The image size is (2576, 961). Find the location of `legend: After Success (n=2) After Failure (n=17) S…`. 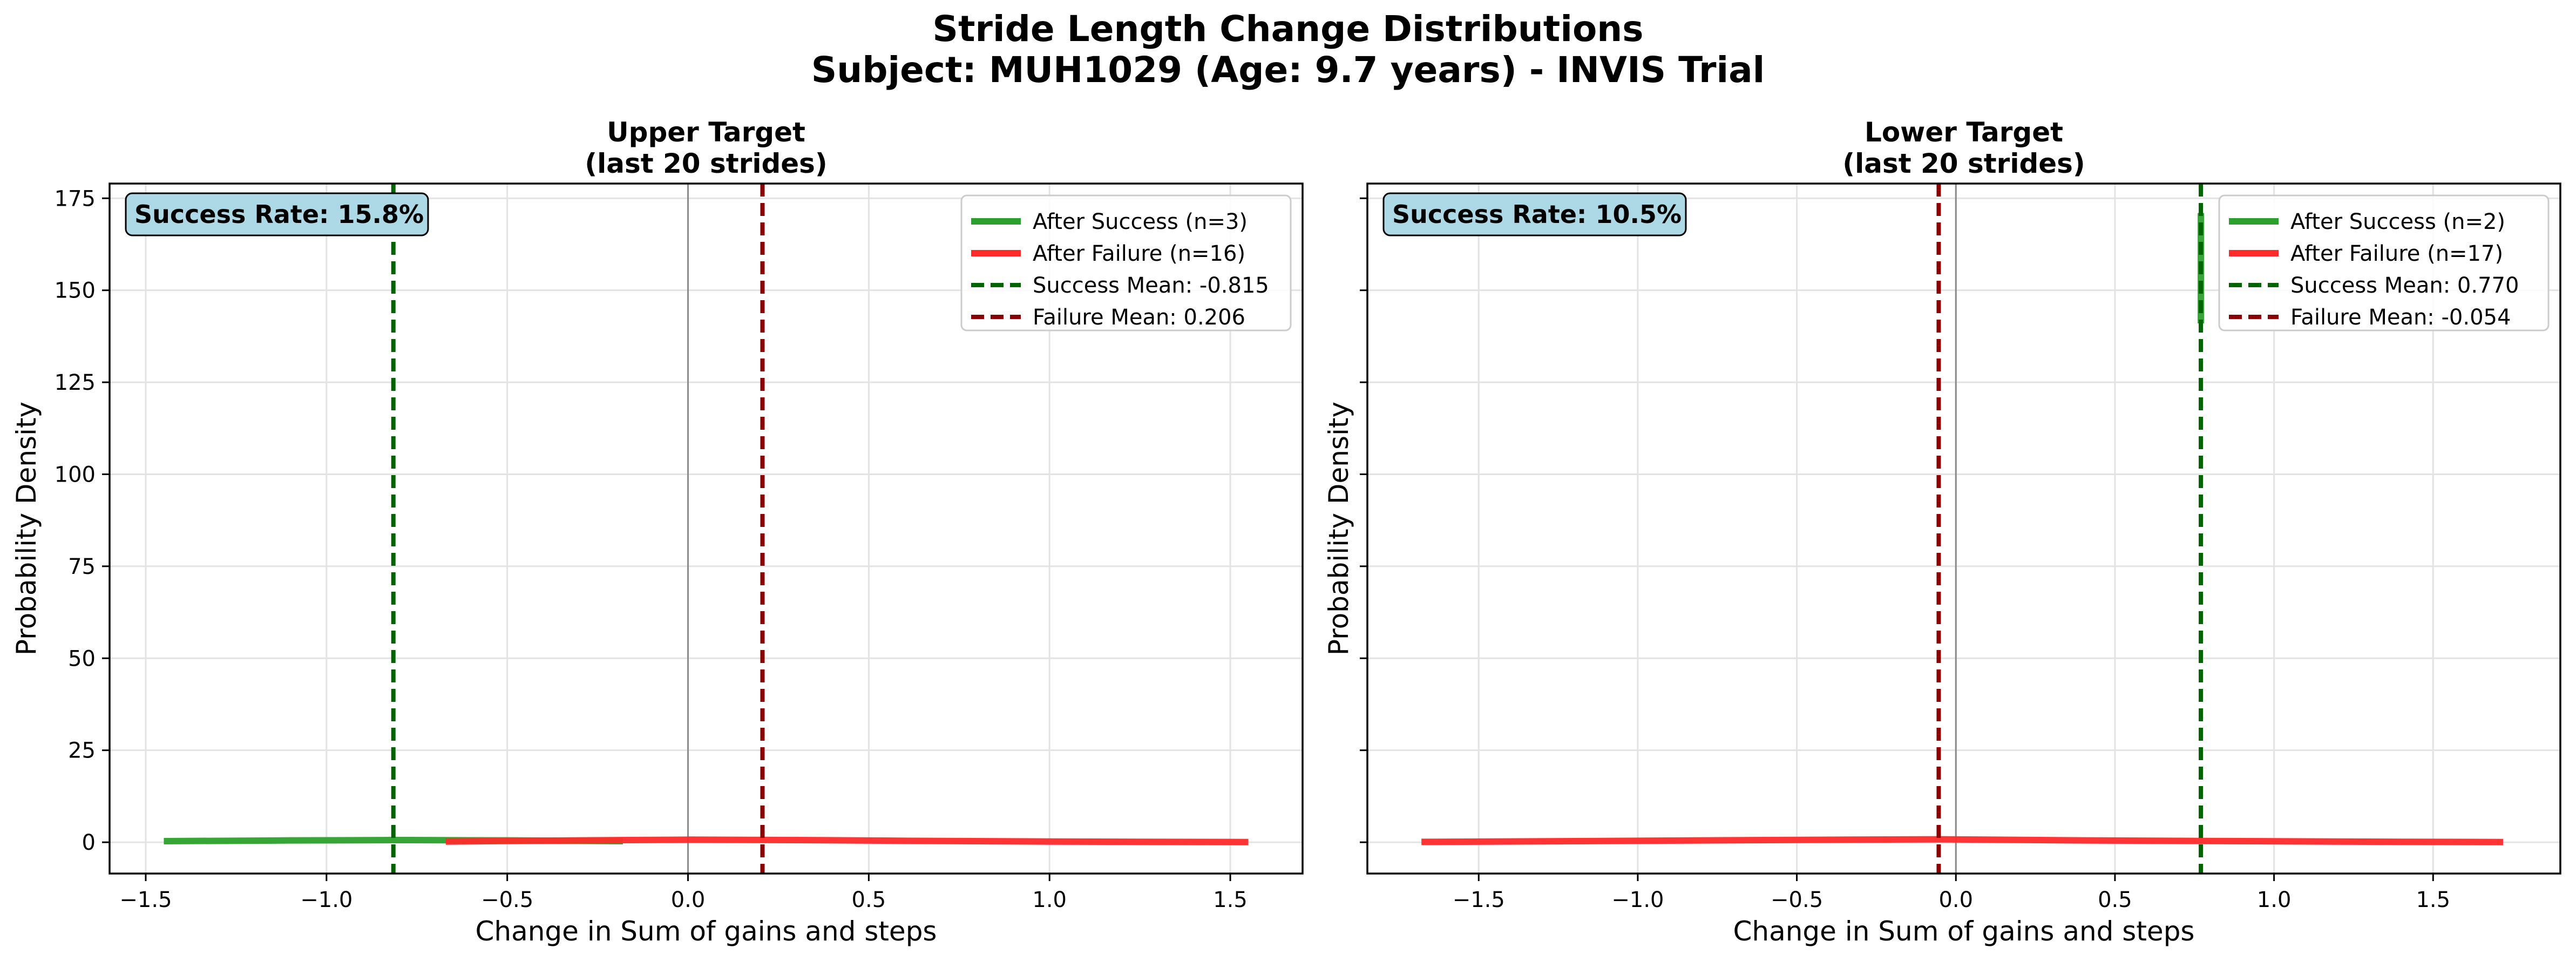

legend: After Success (n=2) After Failure (n=17) S… is located at coordinates (2384, 262).